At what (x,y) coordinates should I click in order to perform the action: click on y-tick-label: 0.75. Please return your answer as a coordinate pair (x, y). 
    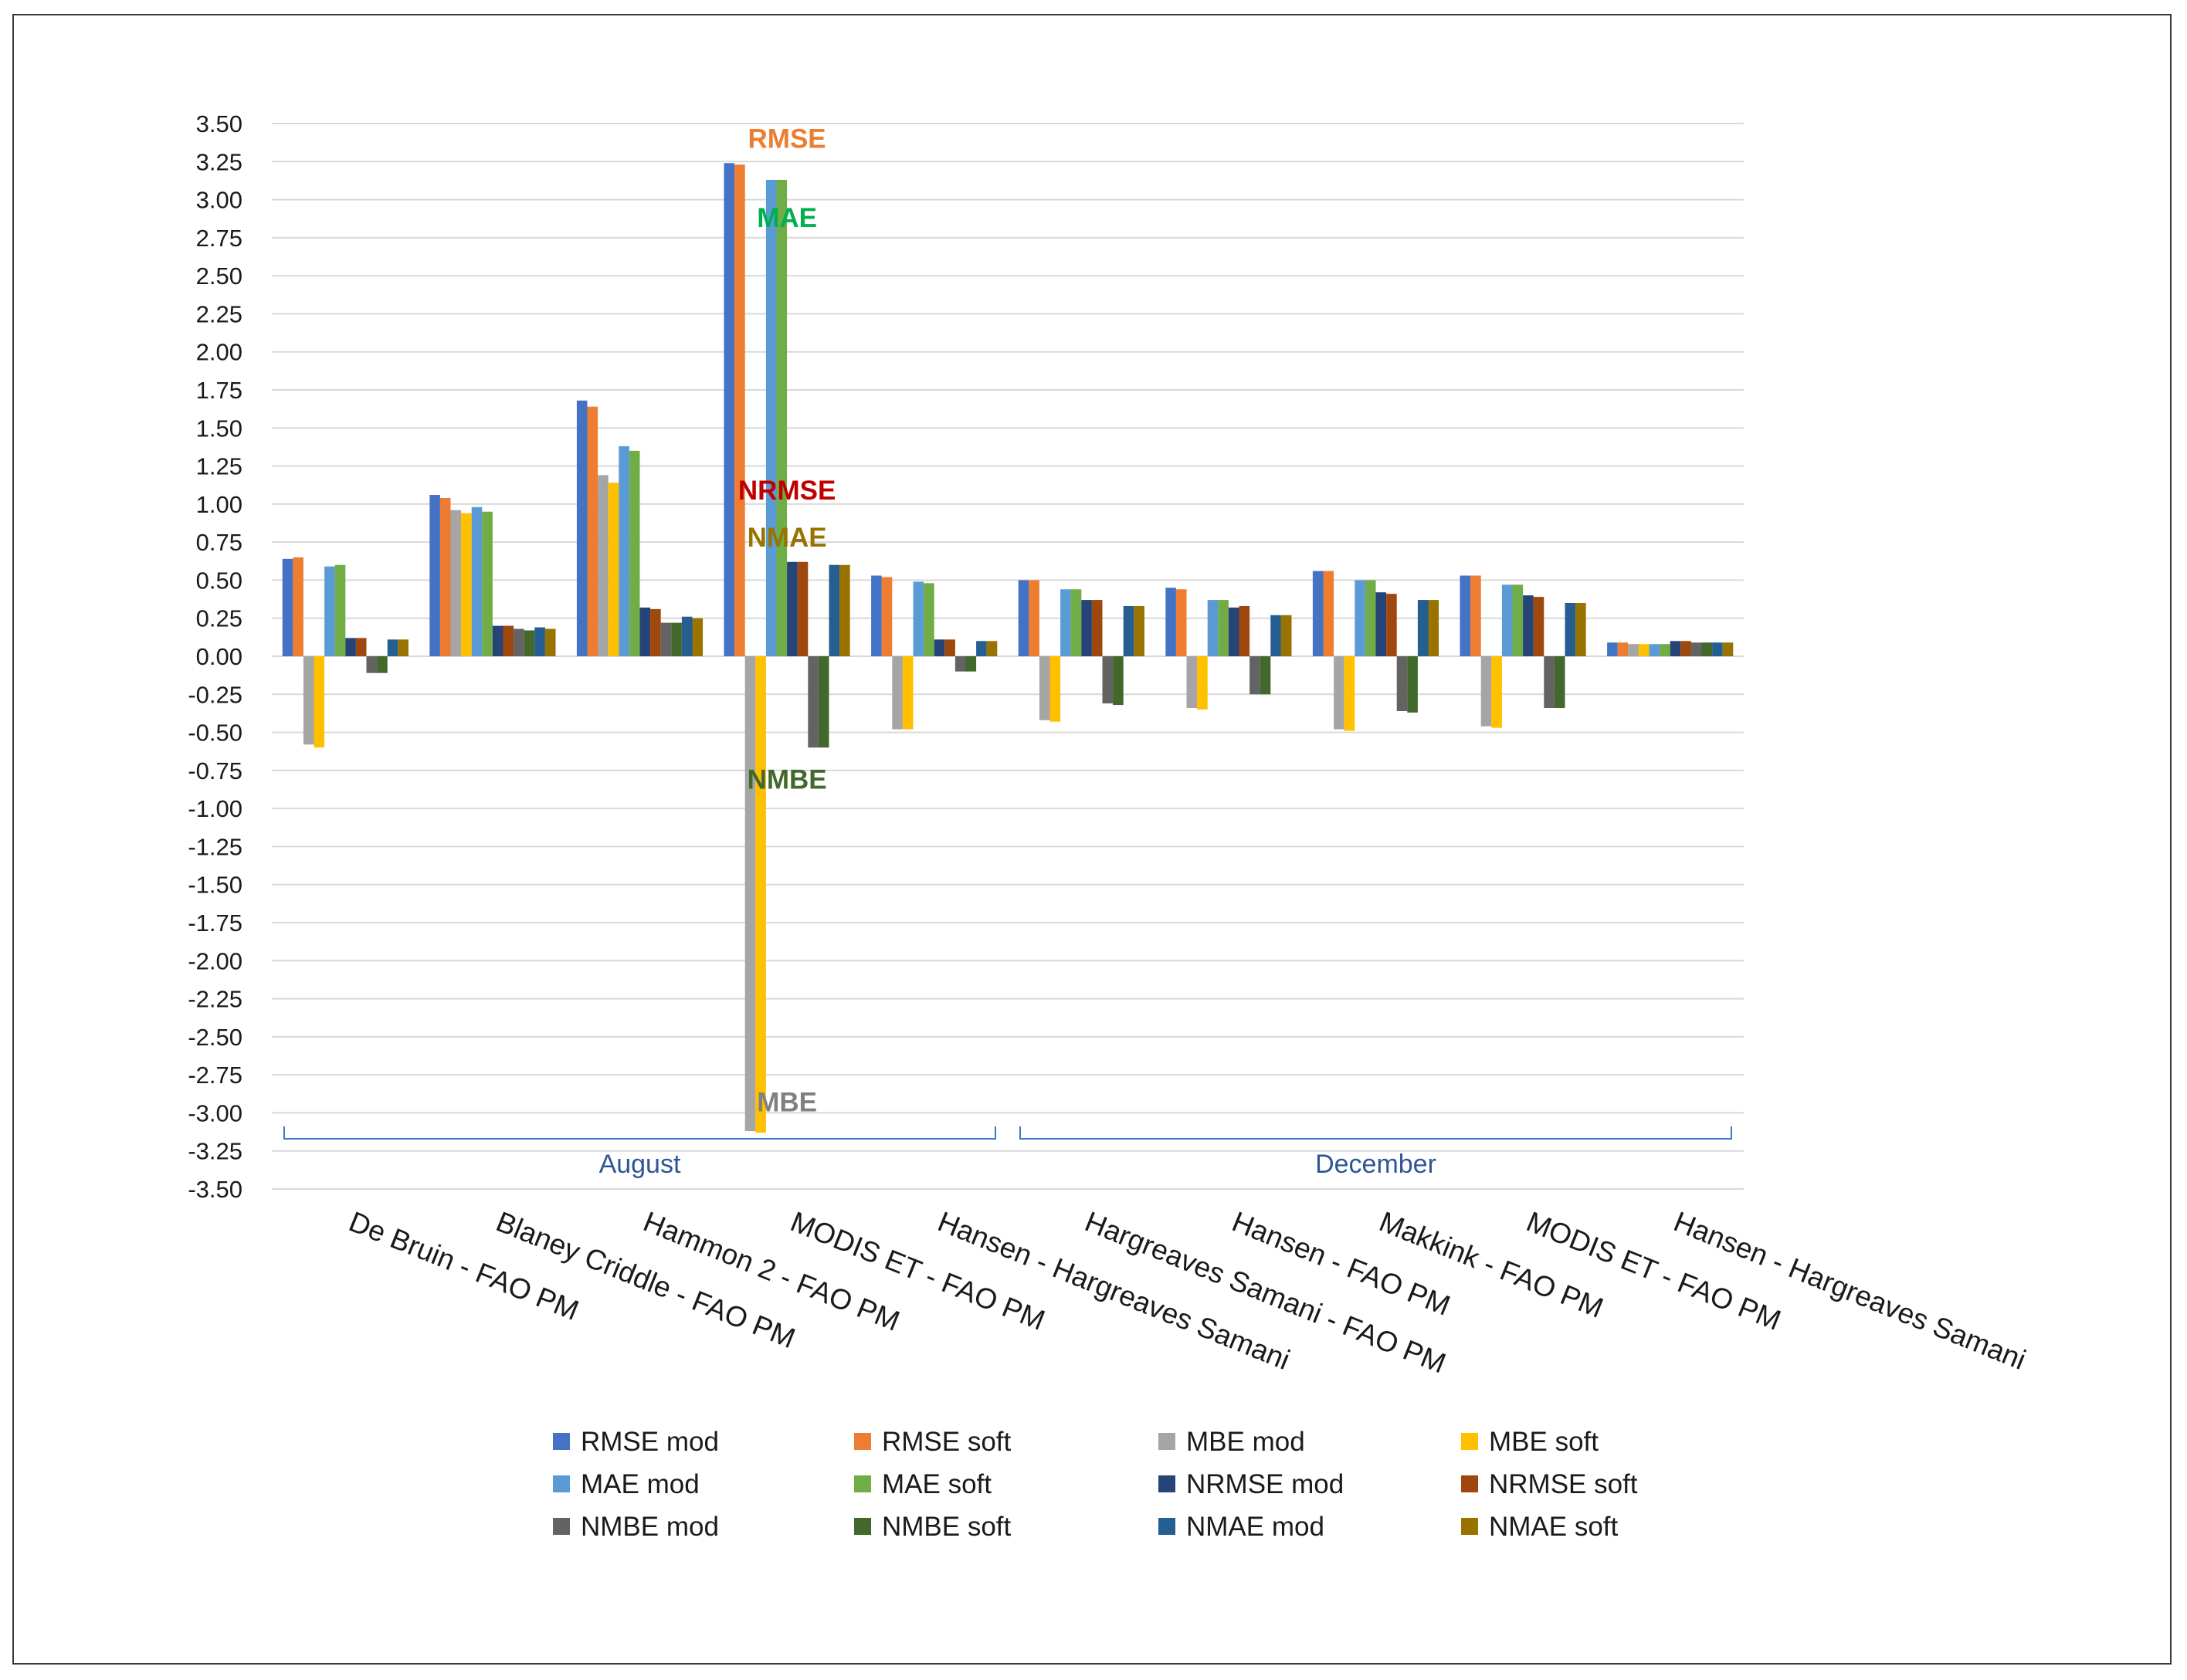
    Looking at the image, I should click on (219, 543).